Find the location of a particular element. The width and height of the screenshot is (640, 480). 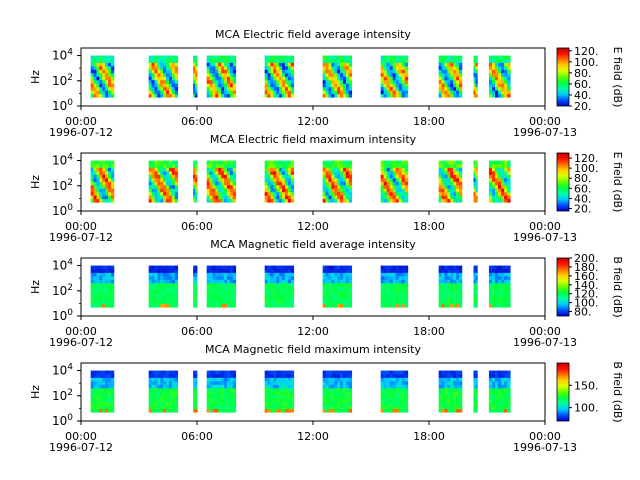

x-tick-label: 12:00 is located at coordinates (313, 226).